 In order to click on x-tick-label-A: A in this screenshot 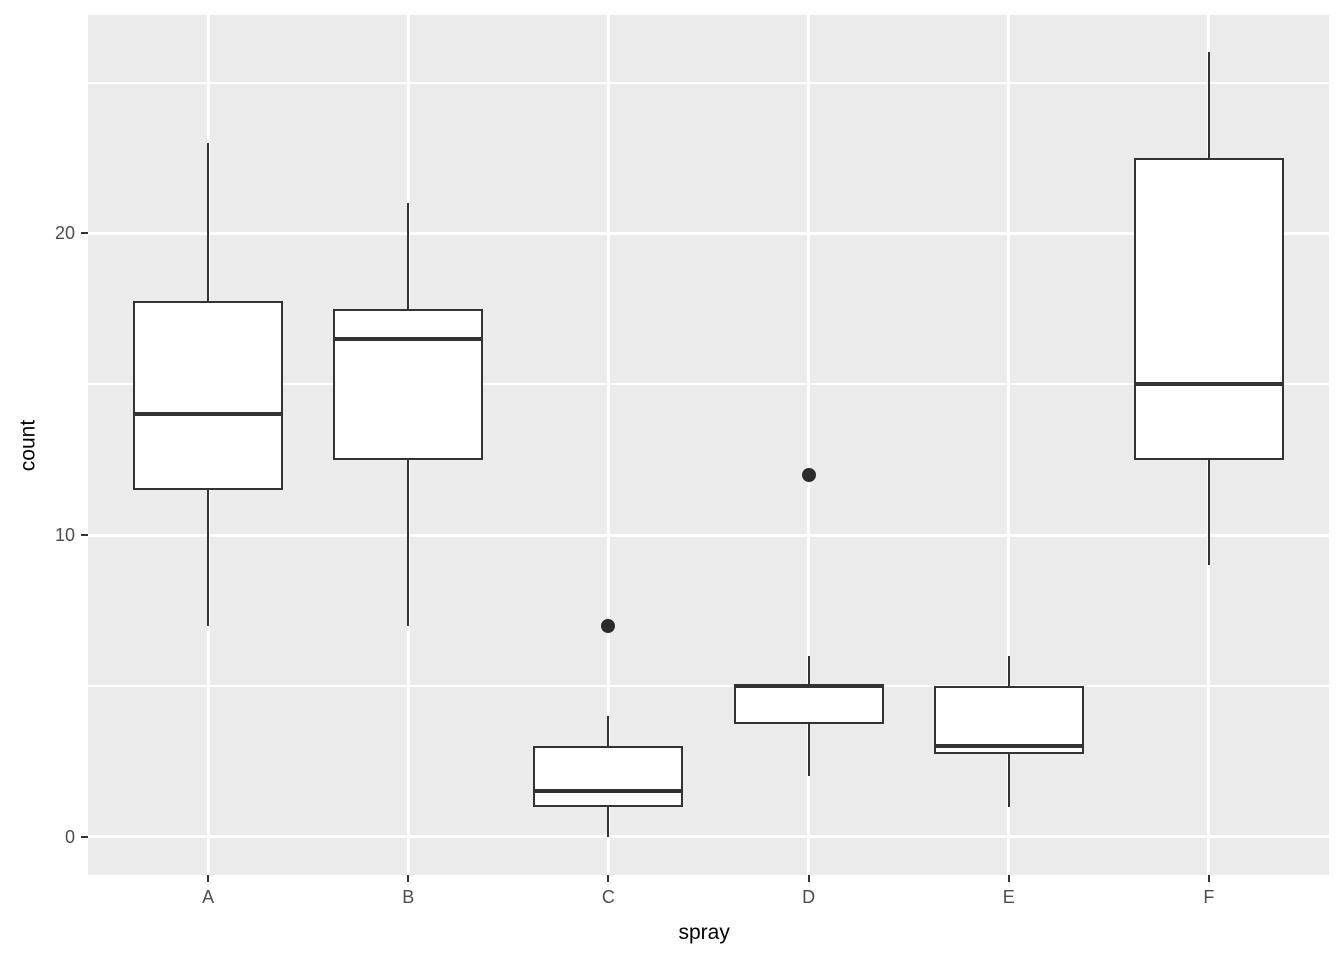, I will do `click(208, 897)`.